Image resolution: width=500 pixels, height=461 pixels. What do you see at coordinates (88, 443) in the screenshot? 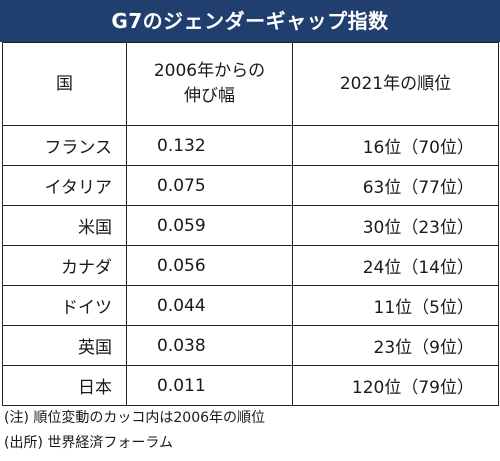
I see `footnote-source: (出所) 世界経済フォーラム` at bounding box center [88, 443].